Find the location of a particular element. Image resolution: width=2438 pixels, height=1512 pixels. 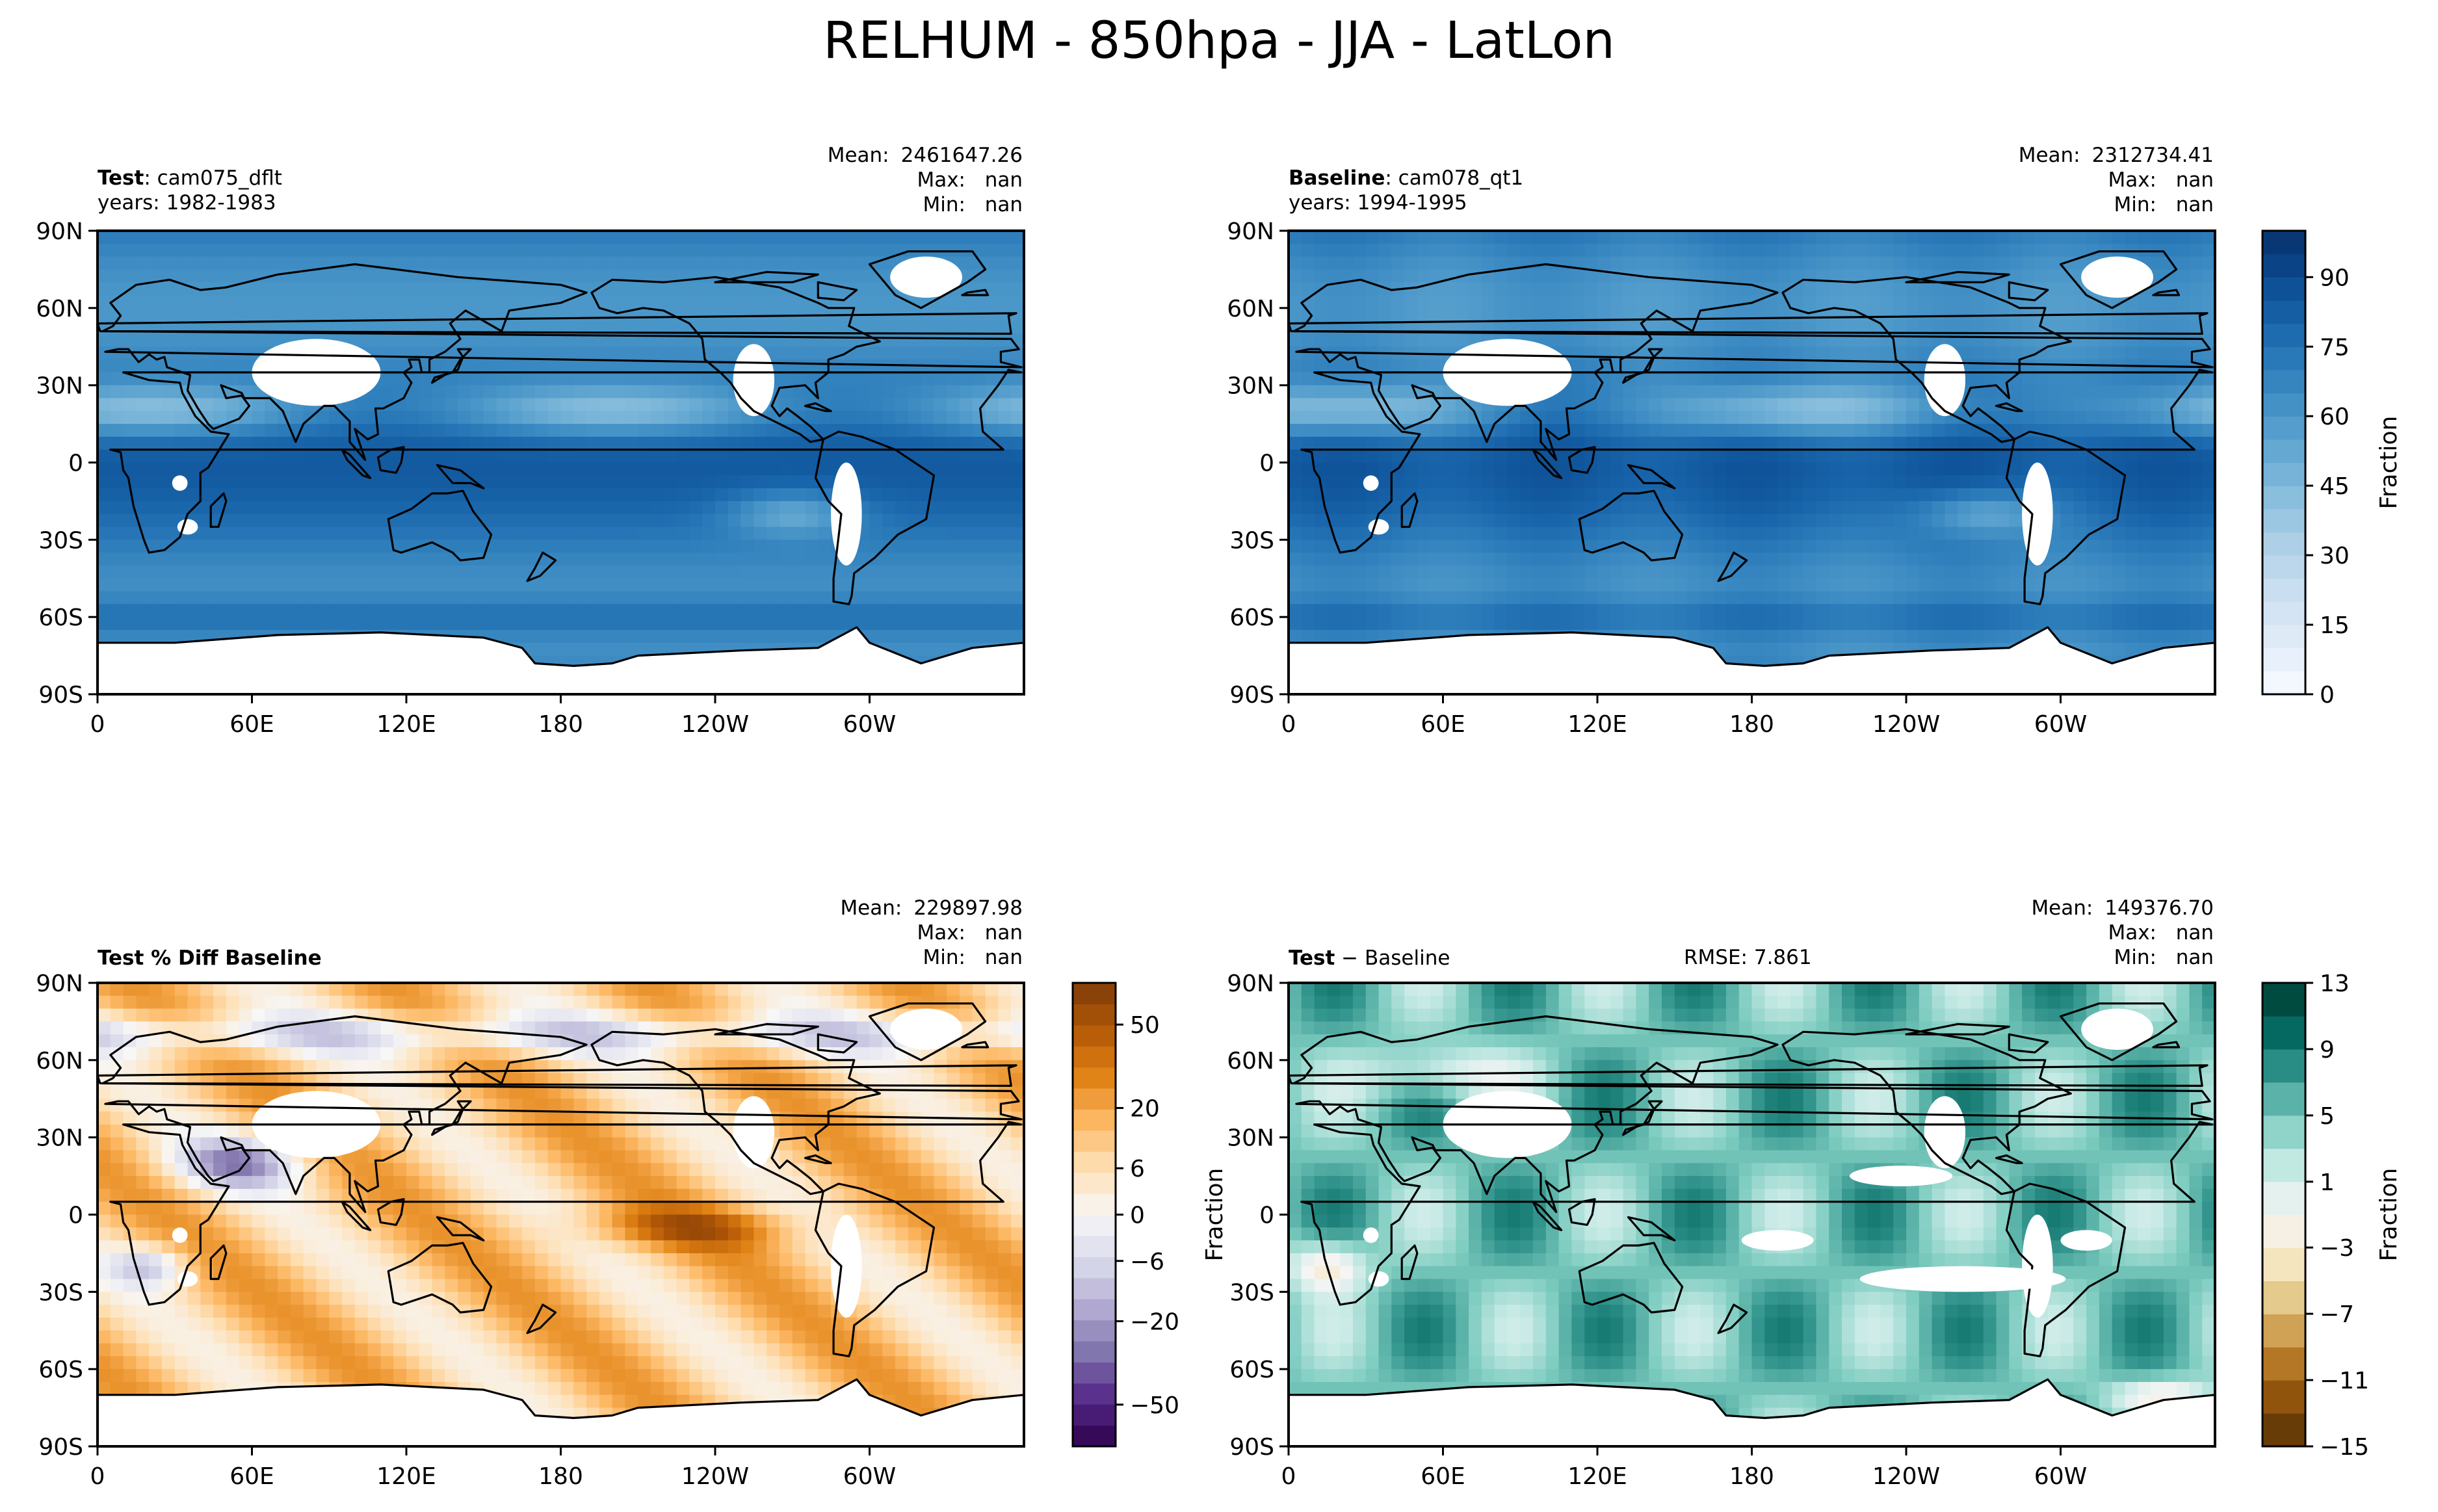

baseline-ytick-label: 90N is located at coordinates (1250, 231).